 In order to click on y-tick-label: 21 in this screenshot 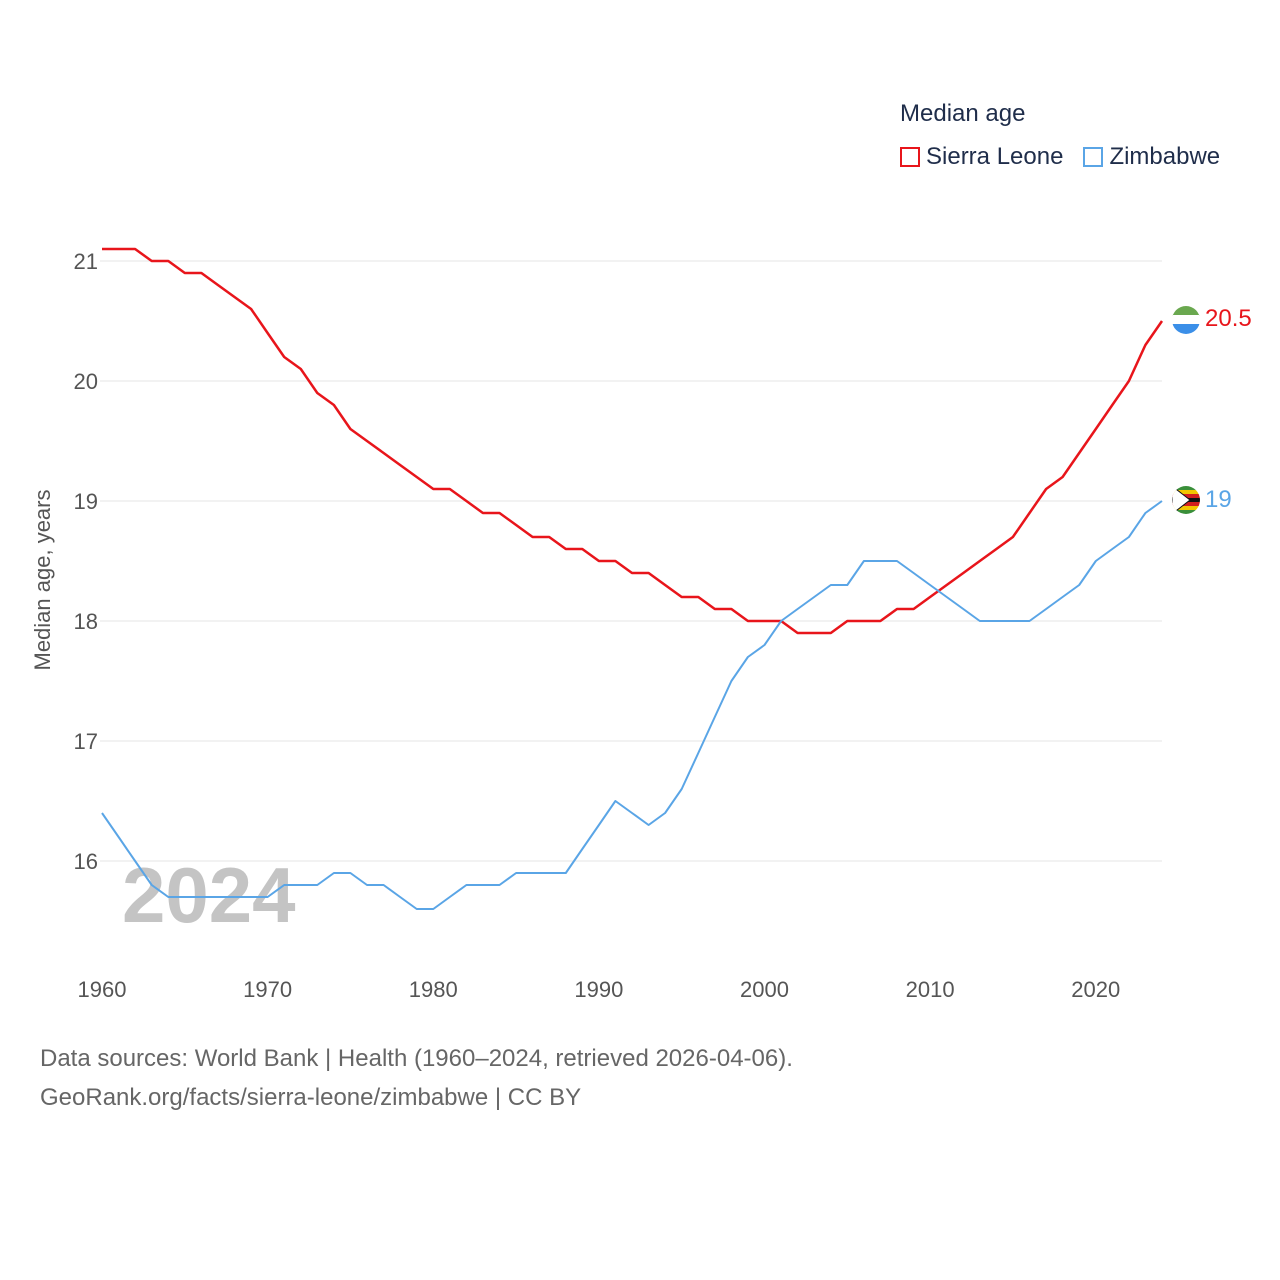, I will do `click(86, 261)`.